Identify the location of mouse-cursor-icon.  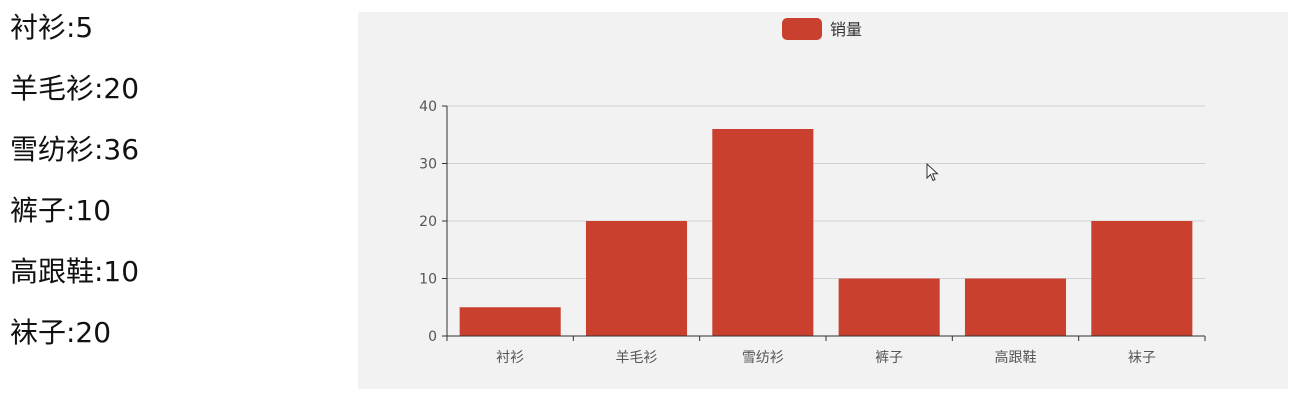
(932, 172).